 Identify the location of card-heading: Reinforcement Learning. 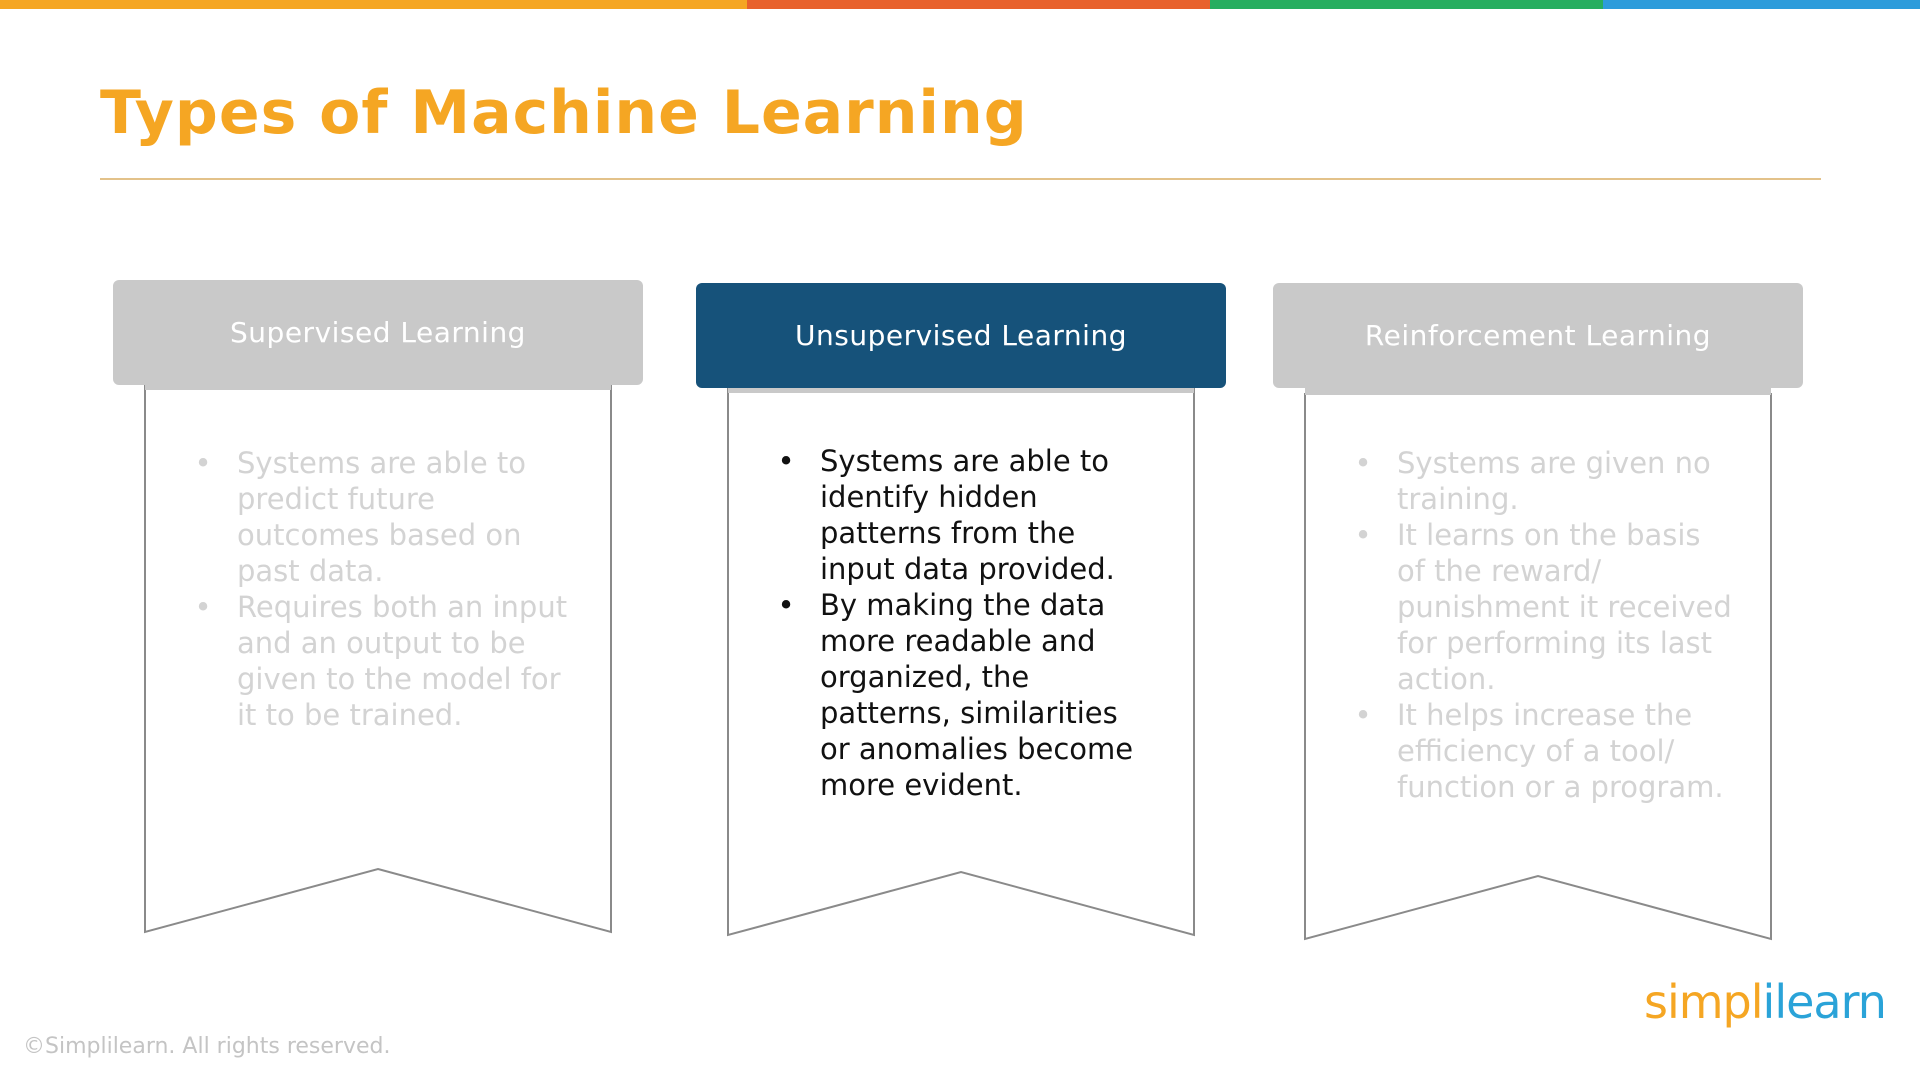
(1538, 335).